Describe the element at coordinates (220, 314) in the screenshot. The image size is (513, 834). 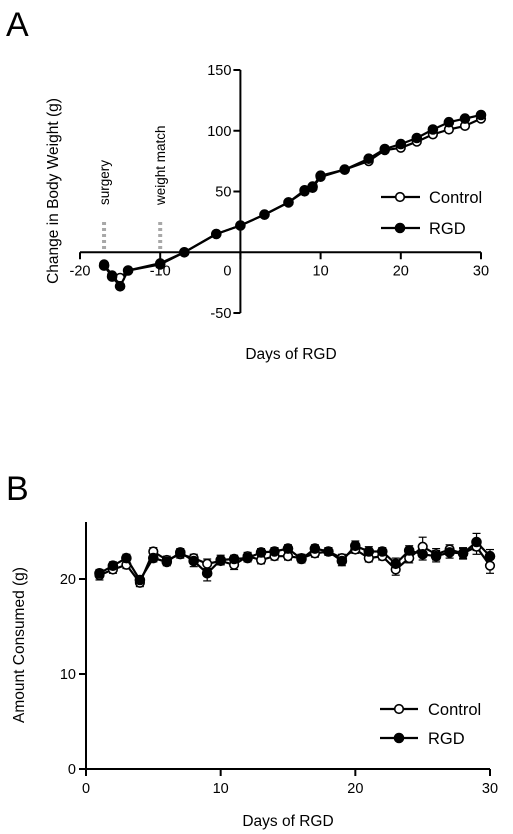
I see `y-tick-label: -50` at that location.